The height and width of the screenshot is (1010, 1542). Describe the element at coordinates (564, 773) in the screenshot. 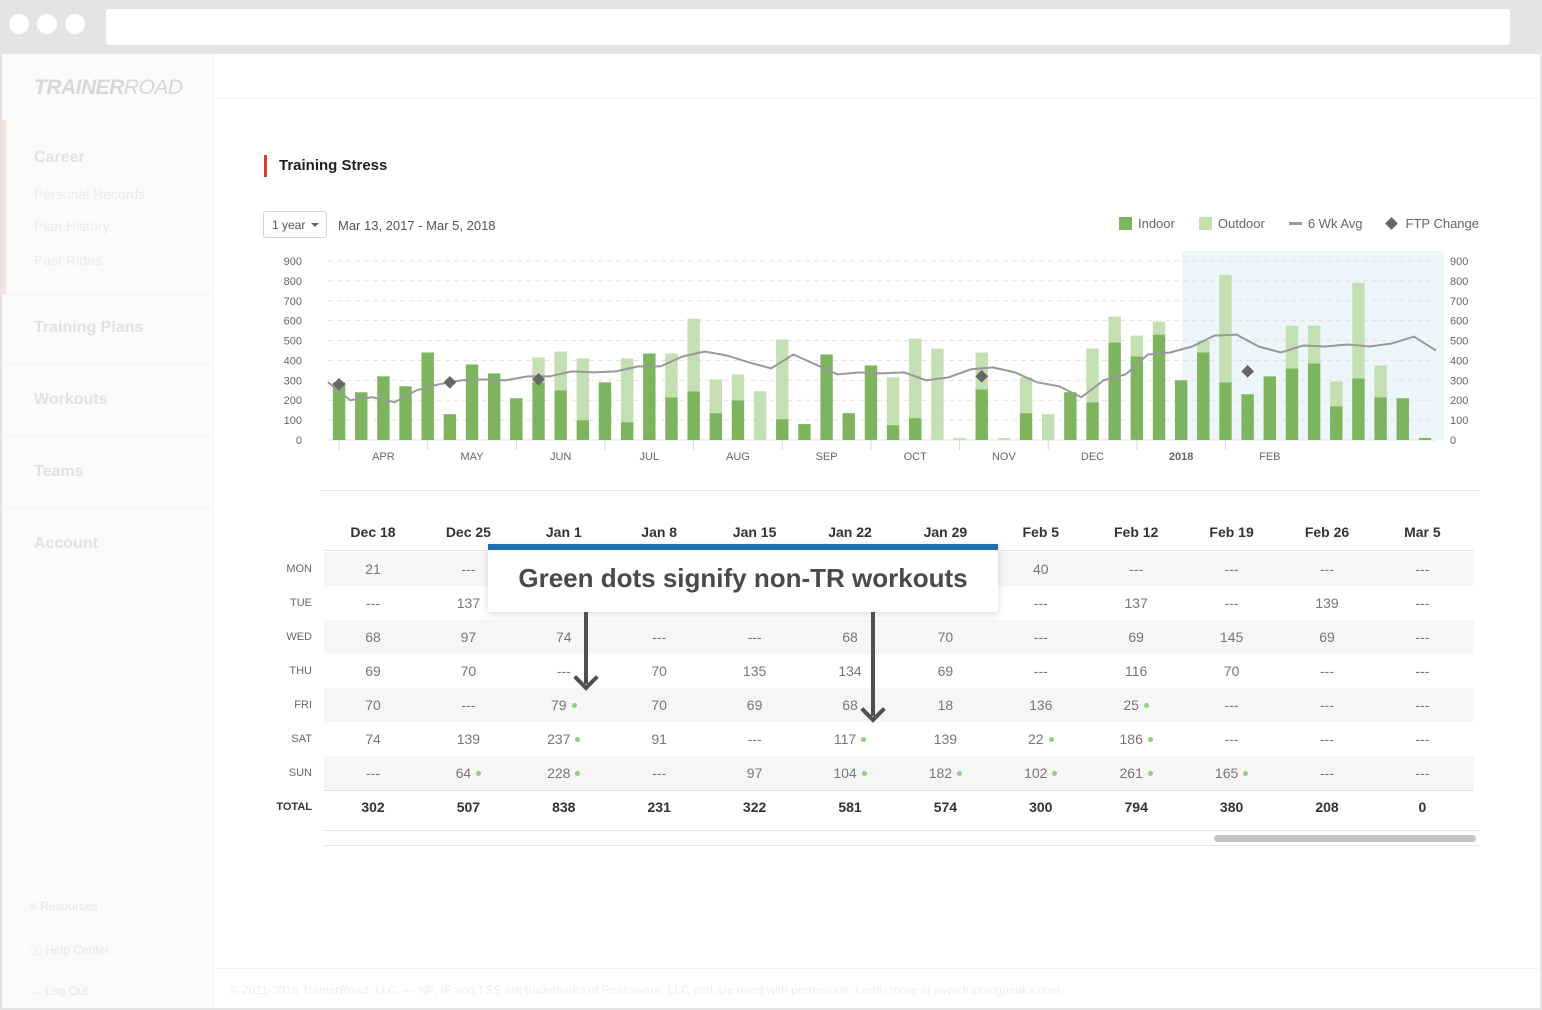

I see `table-cell: 228` at that location.